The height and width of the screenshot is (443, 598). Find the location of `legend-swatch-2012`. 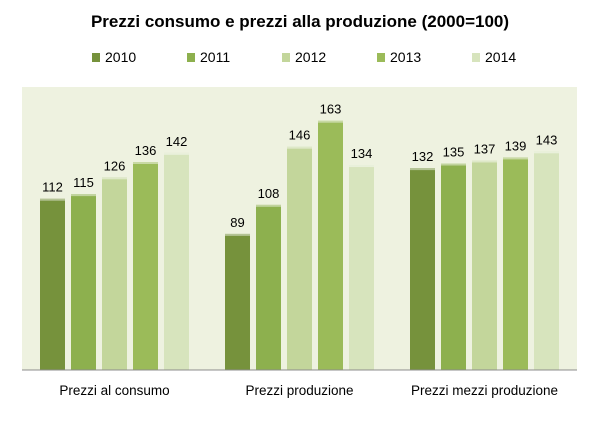

legend-swatch-2012 is located at coordinates (286, 57).